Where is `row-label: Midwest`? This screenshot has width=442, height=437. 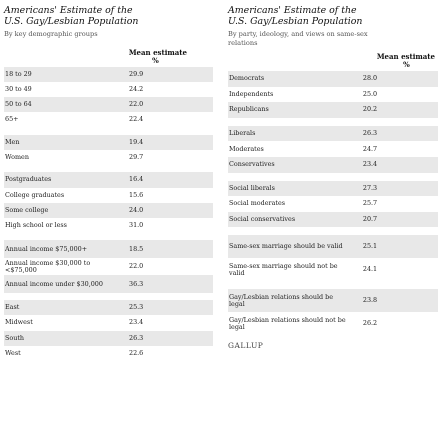 row-label: Midwest is located at coordinates (19, 322).